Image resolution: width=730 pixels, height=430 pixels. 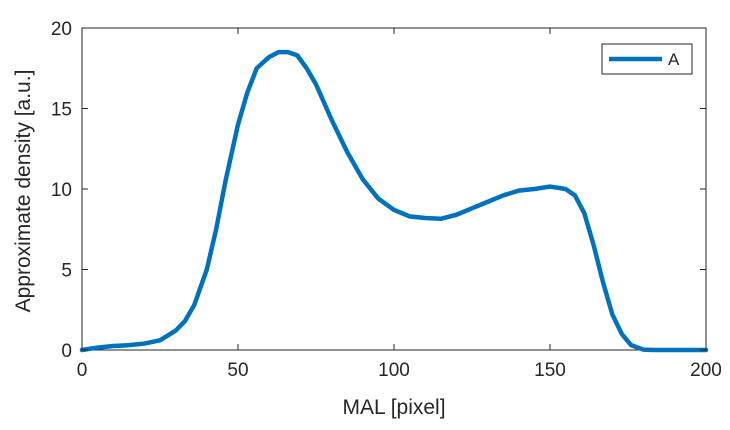 I want to click on x-tick-label: 0, so click(x=82, y=370).